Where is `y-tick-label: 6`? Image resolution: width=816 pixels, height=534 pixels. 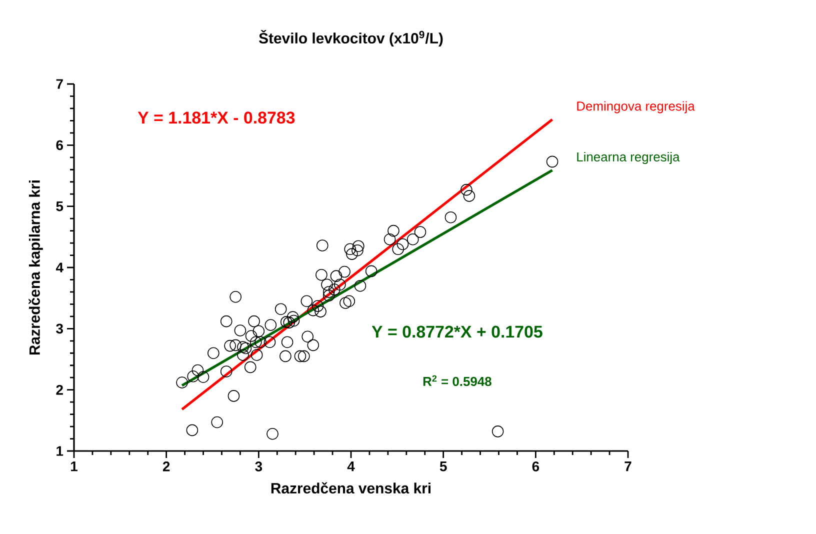 y-tick-label: 6 is located at coordinates (59, 145).